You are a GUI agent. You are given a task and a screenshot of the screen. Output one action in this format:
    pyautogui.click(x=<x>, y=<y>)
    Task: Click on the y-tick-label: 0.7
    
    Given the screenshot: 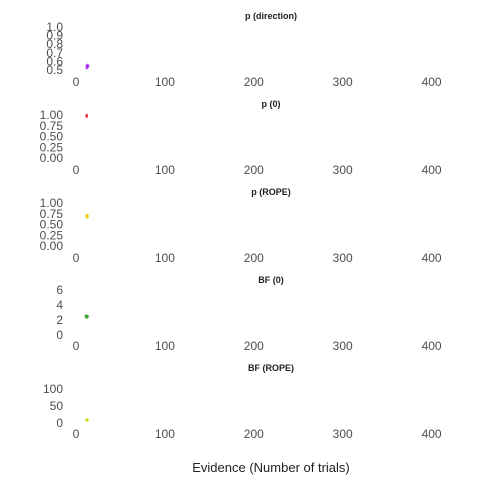 What is the action you would take?
    pyautogui.click(x=54, y=53)
    